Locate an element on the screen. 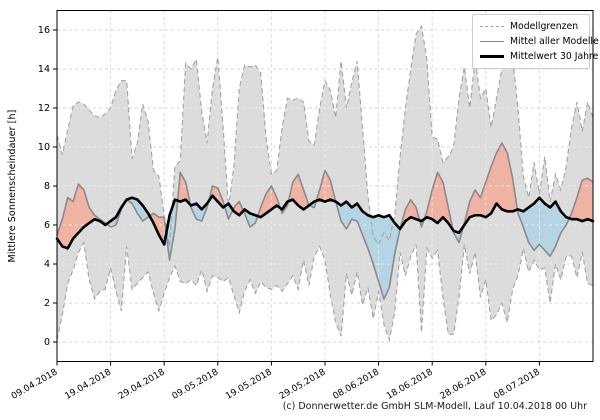 This screenshot has width=600, height=420. x-tick-label: 28.06.2018 is located at coordinates (464, 384).